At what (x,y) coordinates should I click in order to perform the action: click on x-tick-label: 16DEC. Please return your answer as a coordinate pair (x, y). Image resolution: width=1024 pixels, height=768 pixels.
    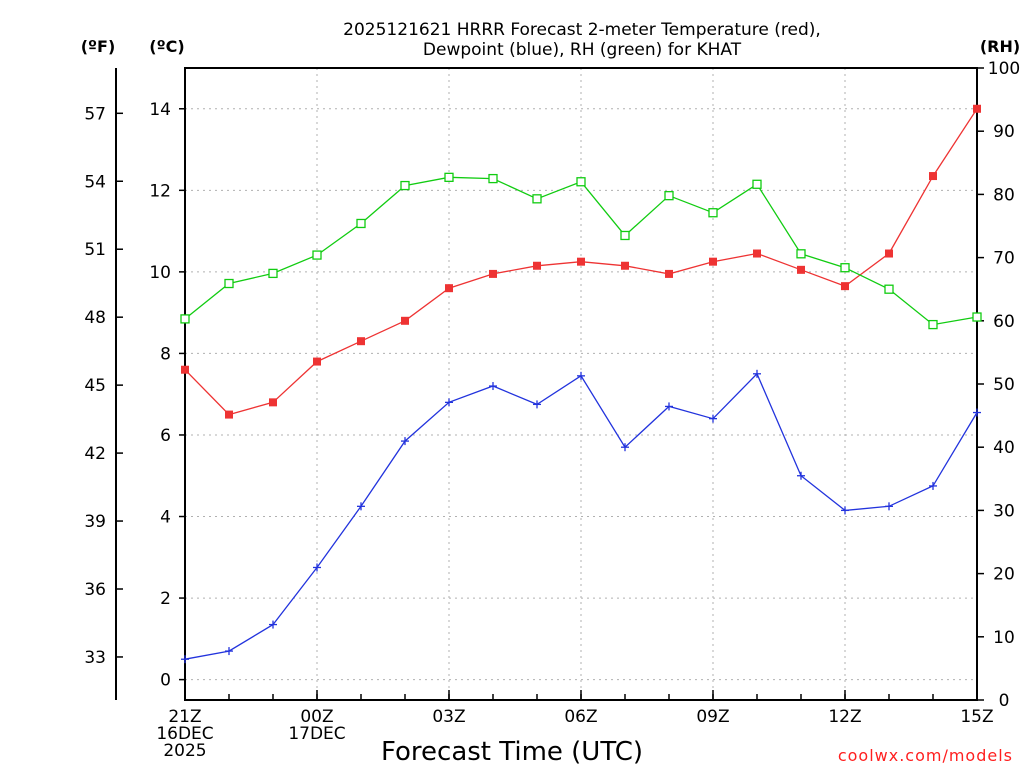
    Looking at the image, I should click on (184, 734).